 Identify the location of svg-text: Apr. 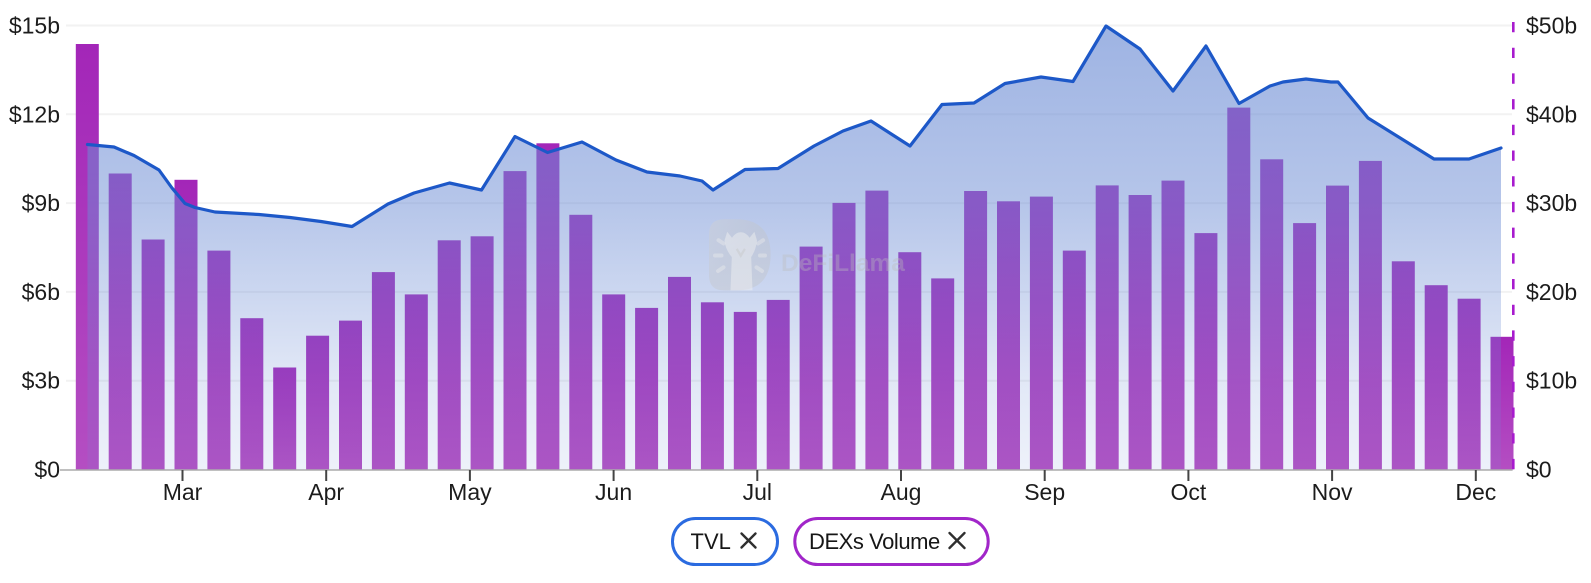
(326, 492).